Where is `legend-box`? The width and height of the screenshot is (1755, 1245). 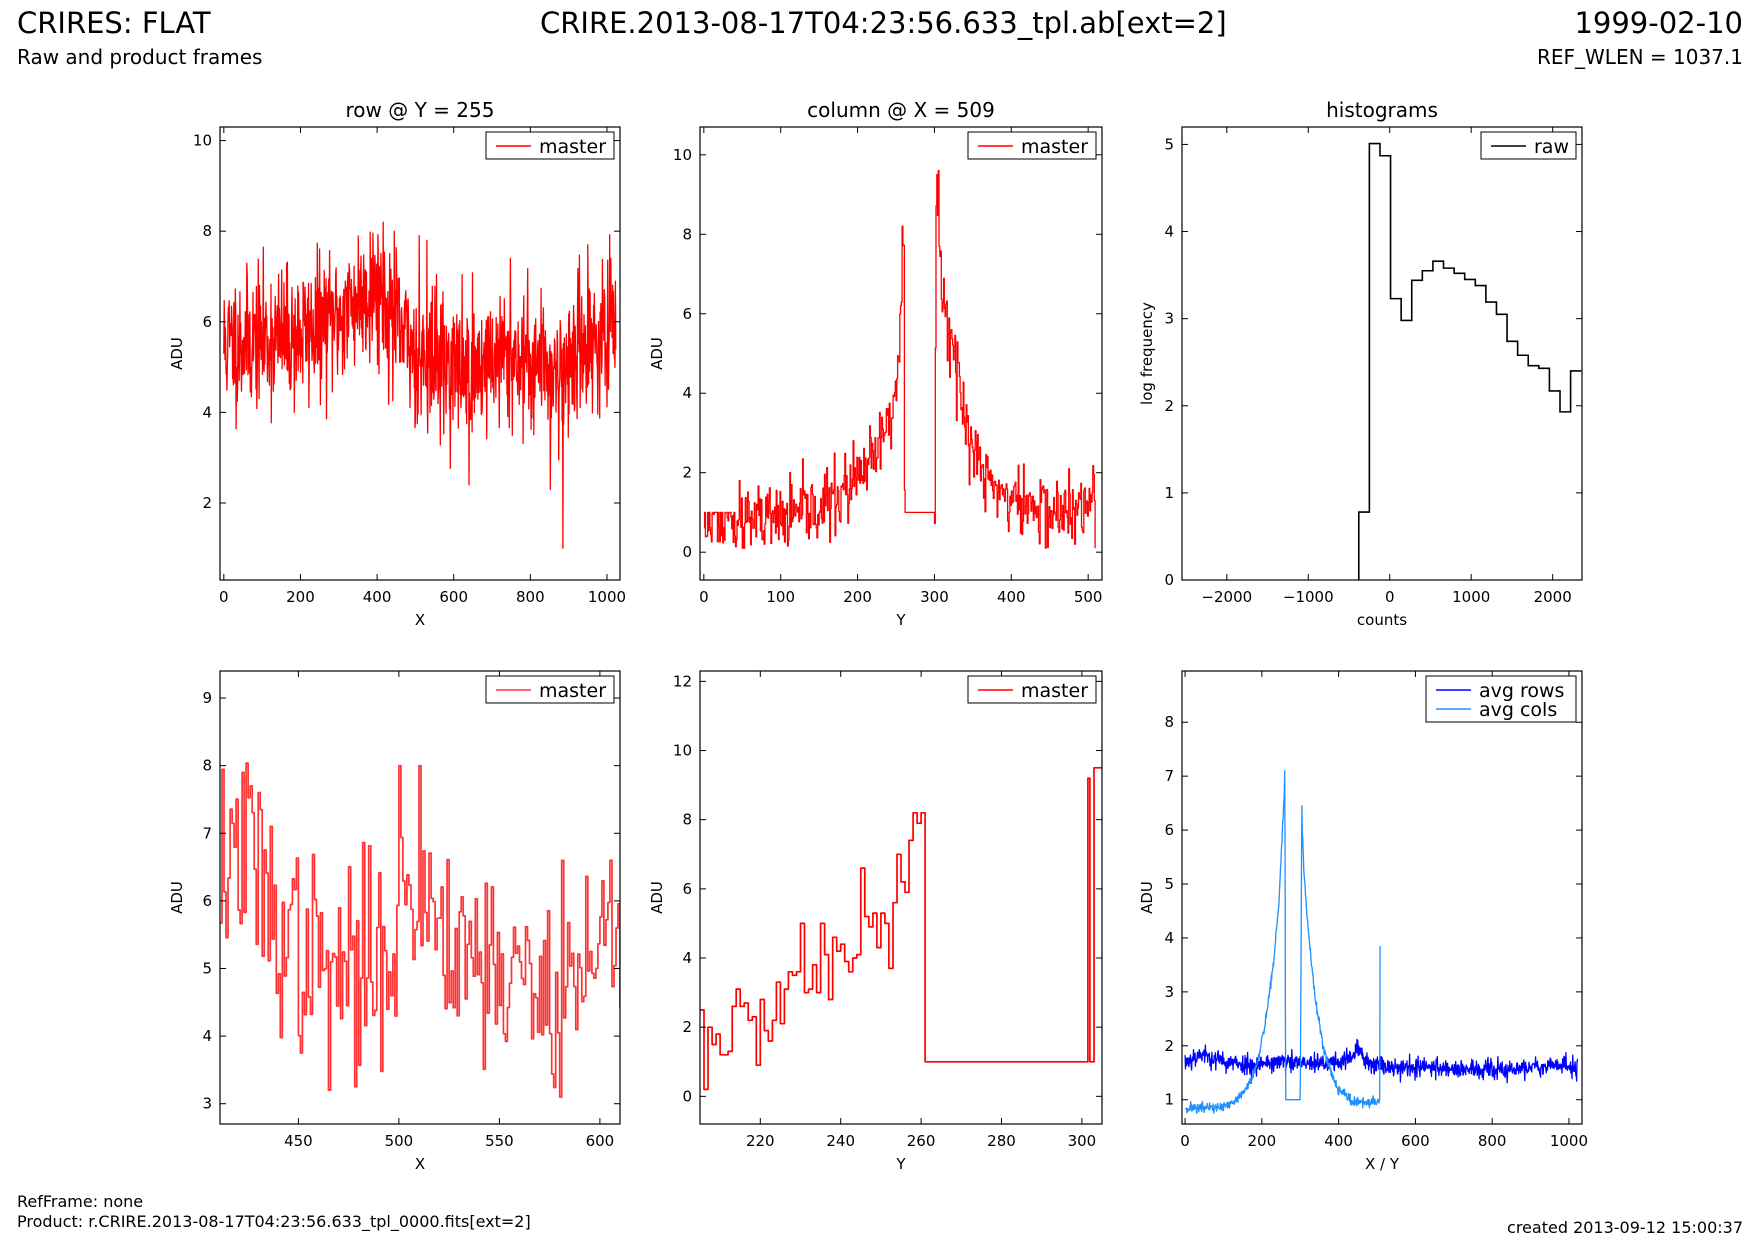
legend-box is located at coordinates (1501, 699).